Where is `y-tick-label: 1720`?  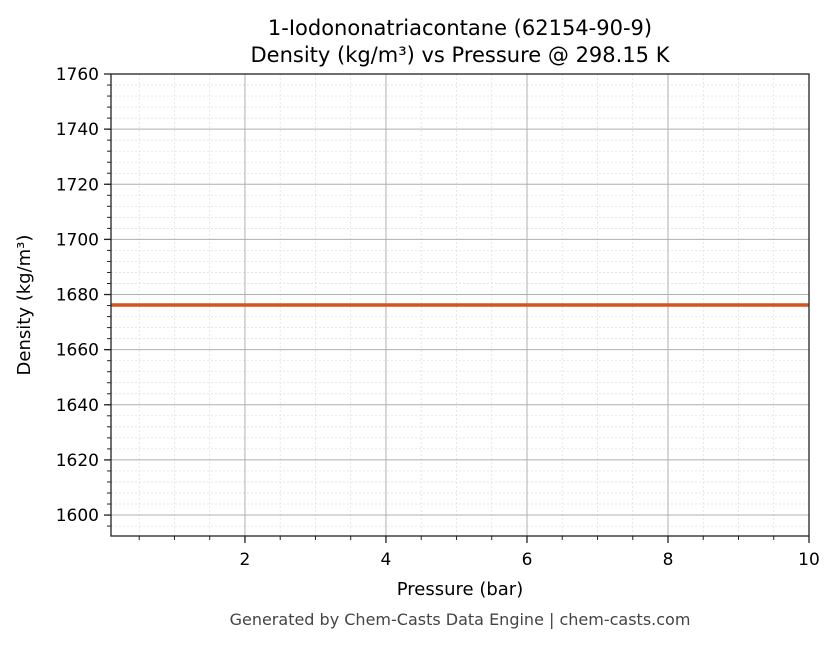 y-tick-label: 1720 is located at coordinates (77, 185).